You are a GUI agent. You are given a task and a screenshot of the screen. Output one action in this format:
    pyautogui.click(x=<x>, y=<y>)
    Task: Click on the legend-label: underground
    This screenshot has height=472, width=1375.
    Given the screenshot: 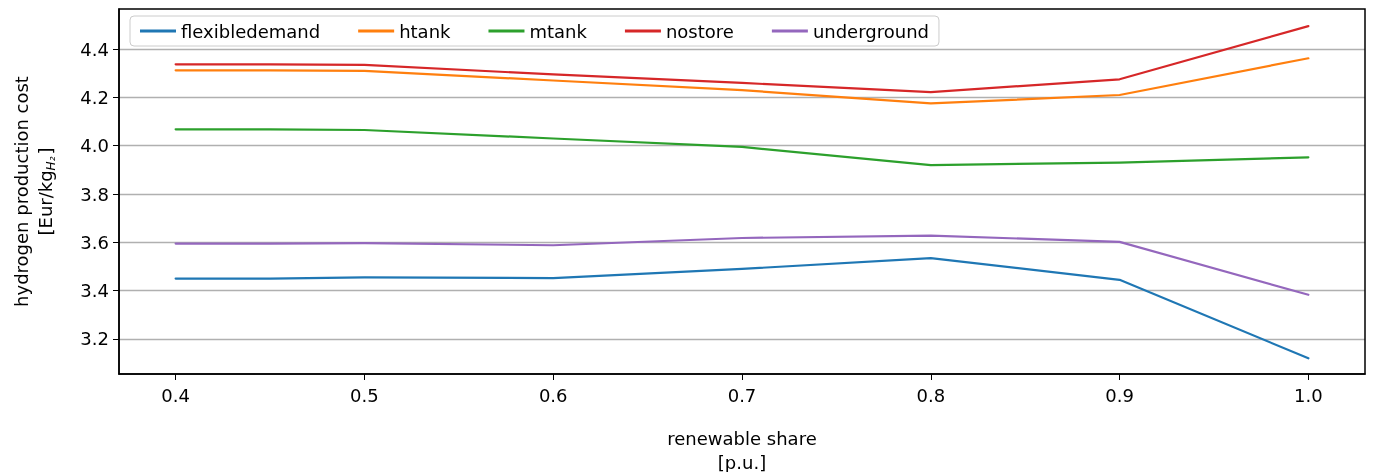 What is the action you would take?
    pyautogui.click(x=870, y=31)
    